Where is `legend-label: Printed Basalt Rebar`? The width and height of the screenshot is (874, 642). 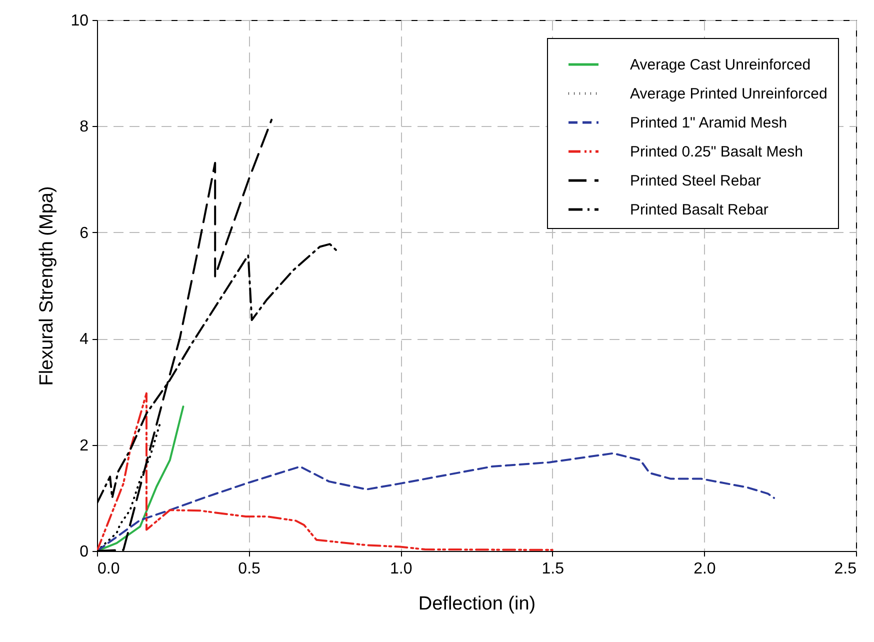 legend-label: Printed Basalt Rebar is located at coordinates (699, 210).